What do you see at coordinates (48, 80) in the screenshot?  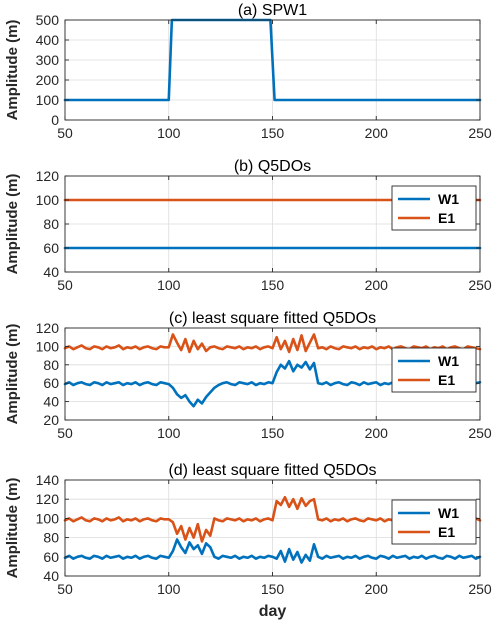 I see `y-tick-label: 200` at bounding box center [48, 80].